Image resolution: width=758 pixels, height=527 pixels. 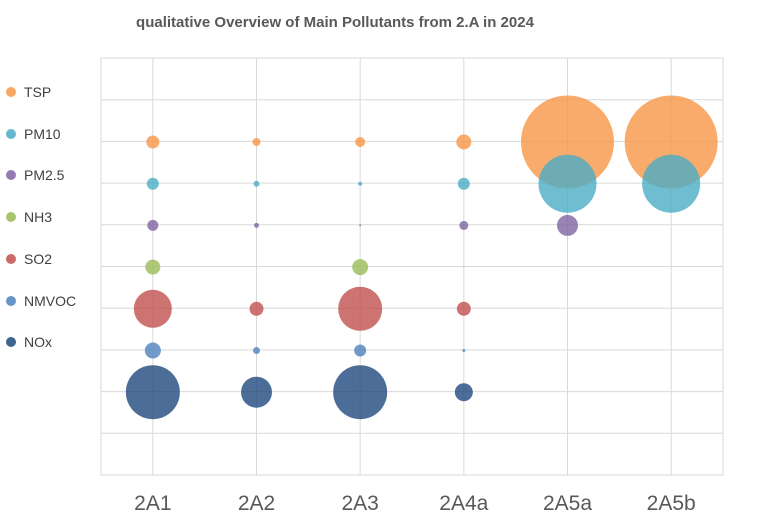 I want to click on legend-item-so2: SO2, so click(x=29, y=259).